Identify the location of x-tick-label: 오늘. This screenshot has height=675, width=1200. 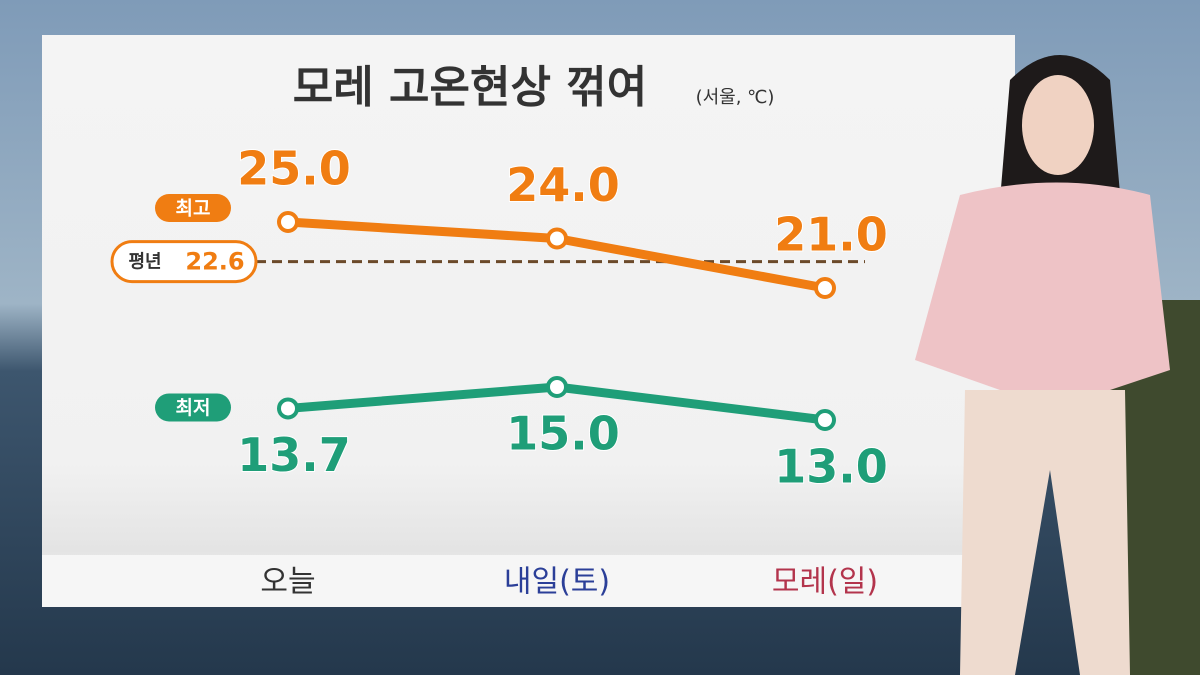
(287, 582).